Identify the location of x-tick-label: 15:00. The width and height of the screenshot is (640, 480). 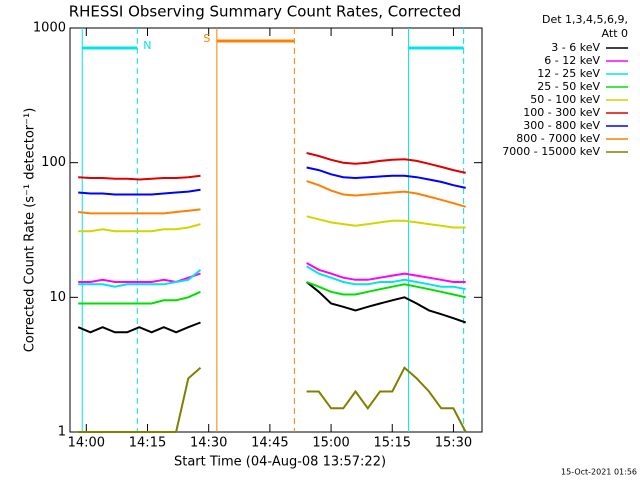
(330, 443).